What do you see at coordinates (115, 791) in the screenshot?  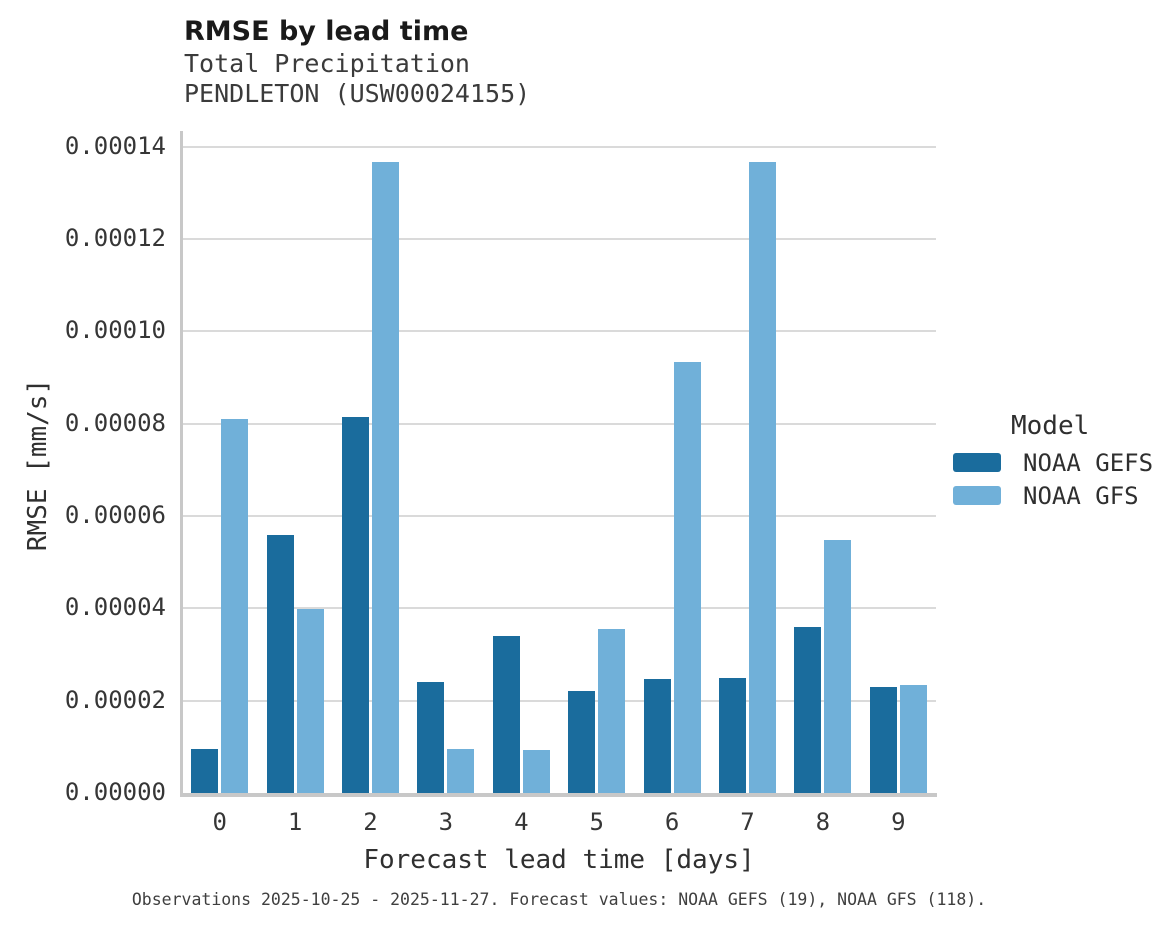 I see `y-tick-label: 0.00000` at bounding box center [115, 791].